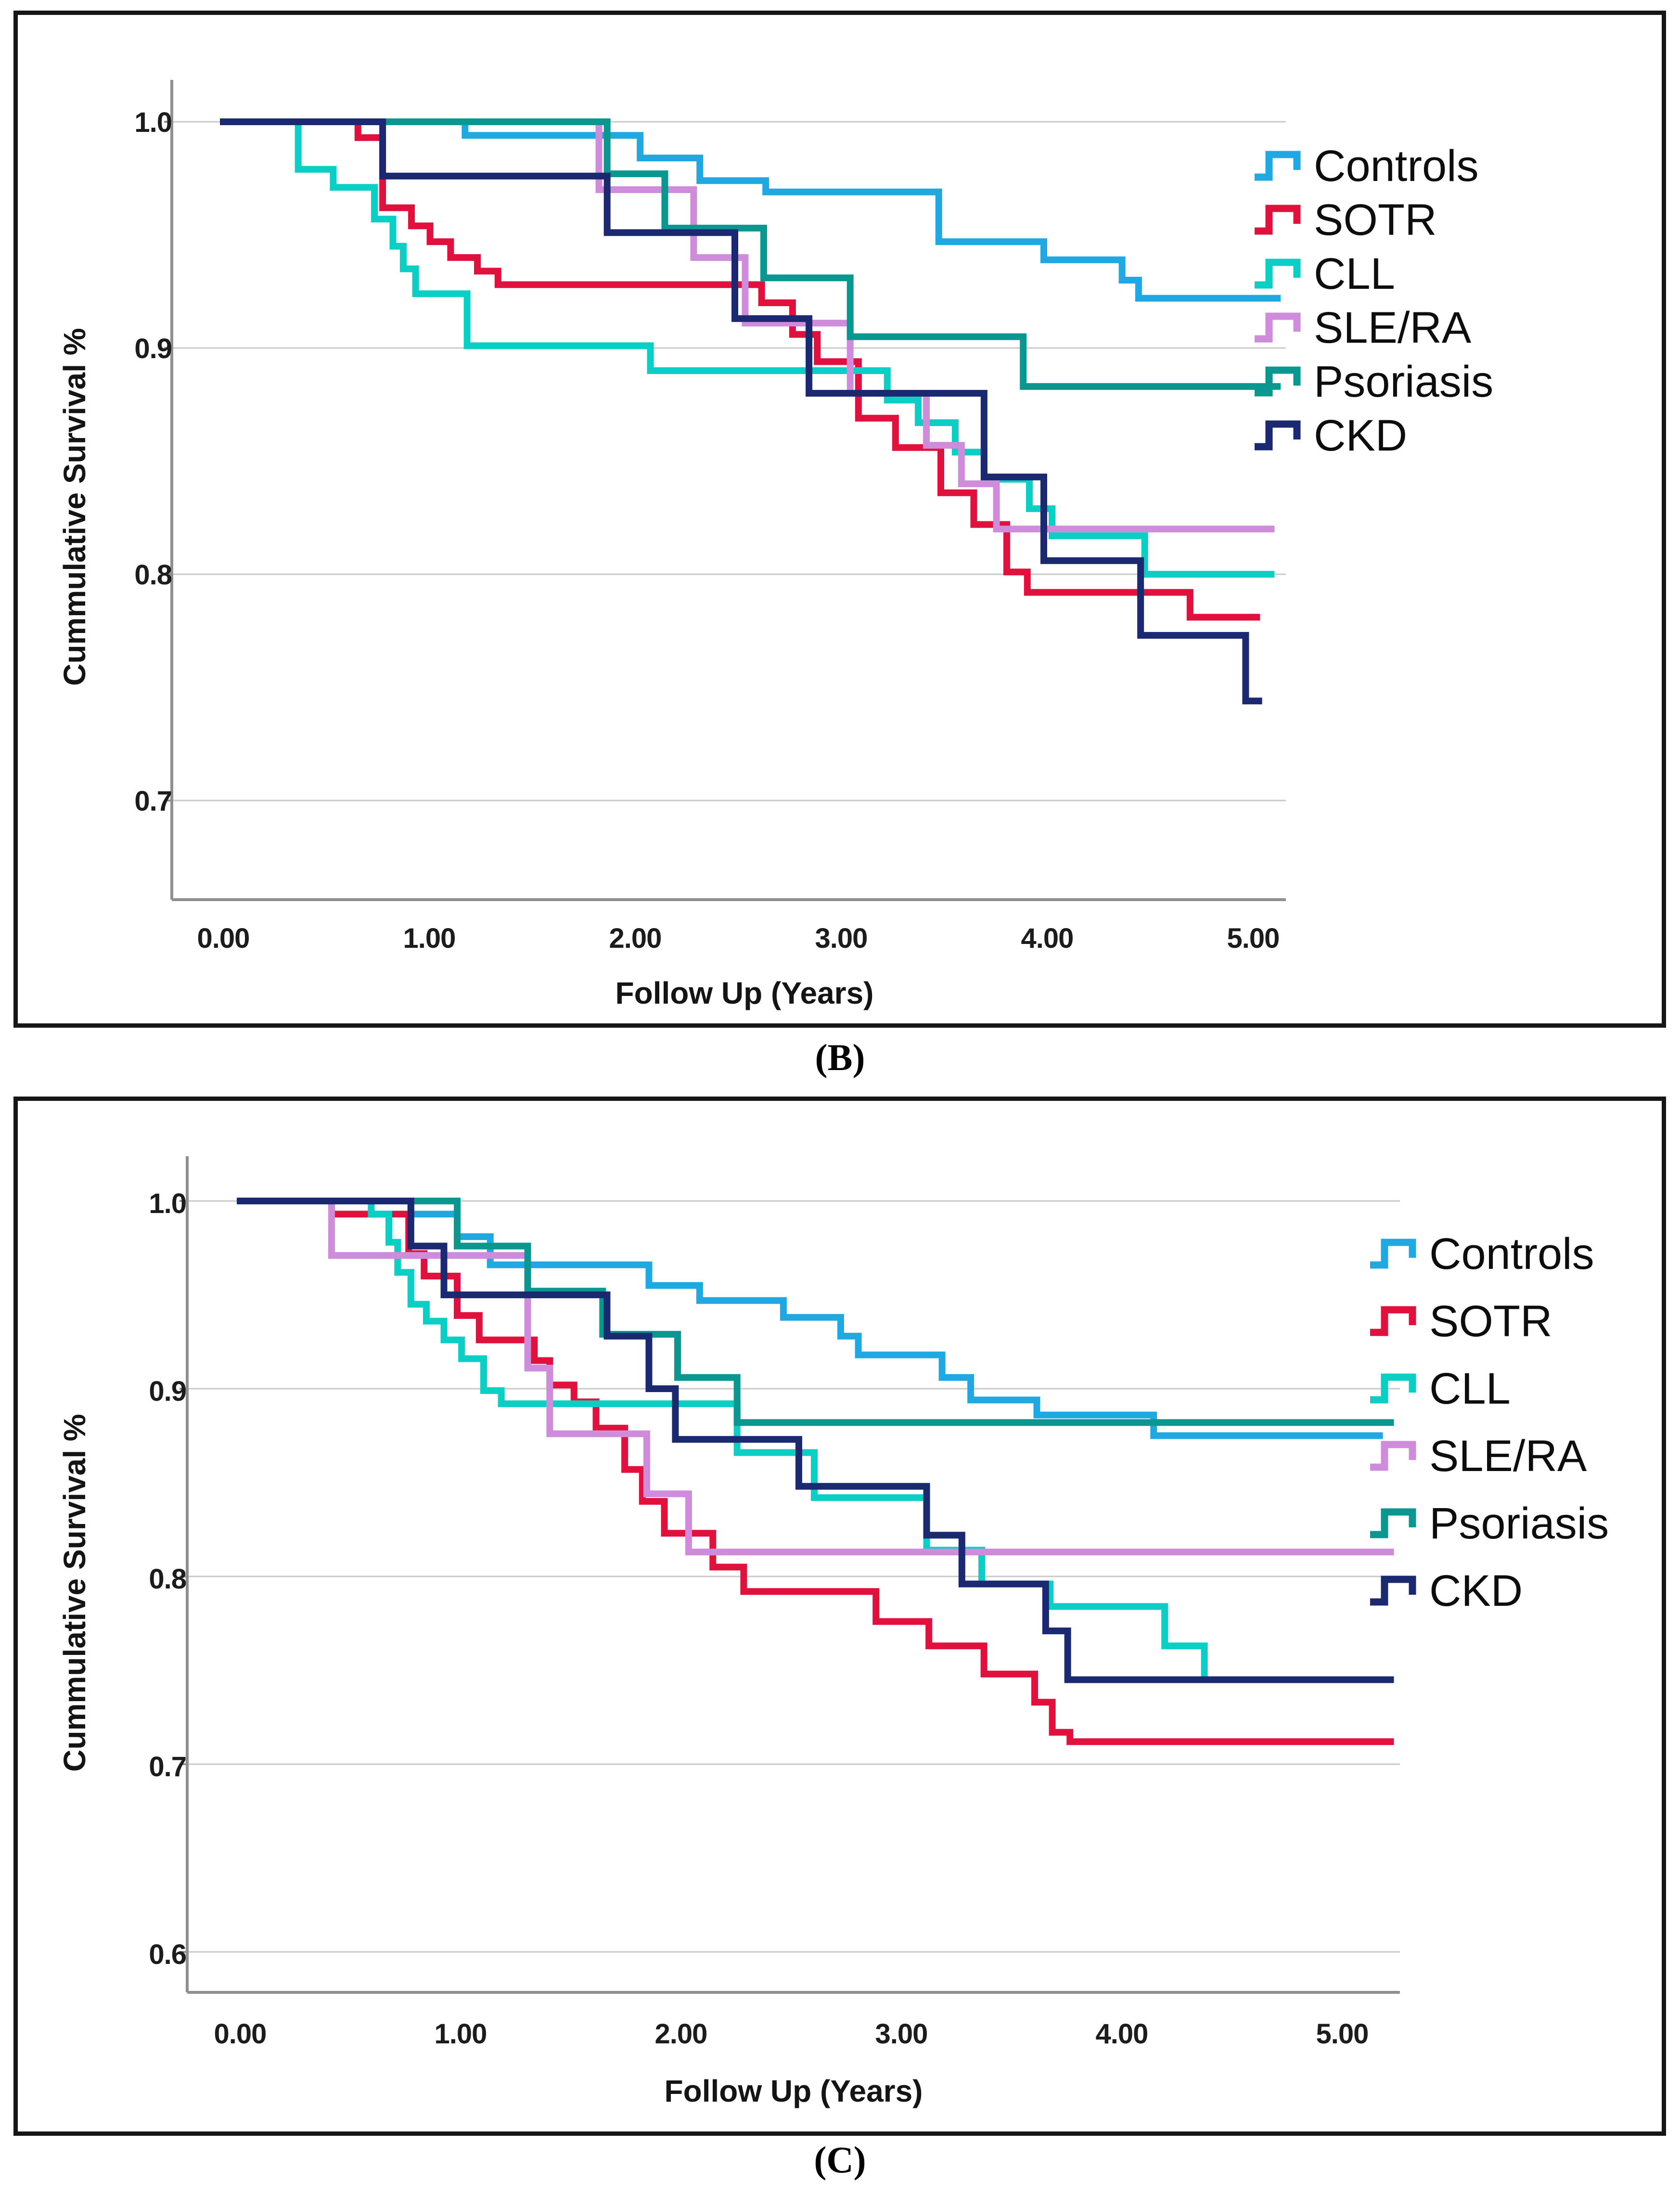  What do you see at coordinates (840, 2160) in the screenshot?
I see `panel-c-caption: (C)` at bounding box center [840, 2160].